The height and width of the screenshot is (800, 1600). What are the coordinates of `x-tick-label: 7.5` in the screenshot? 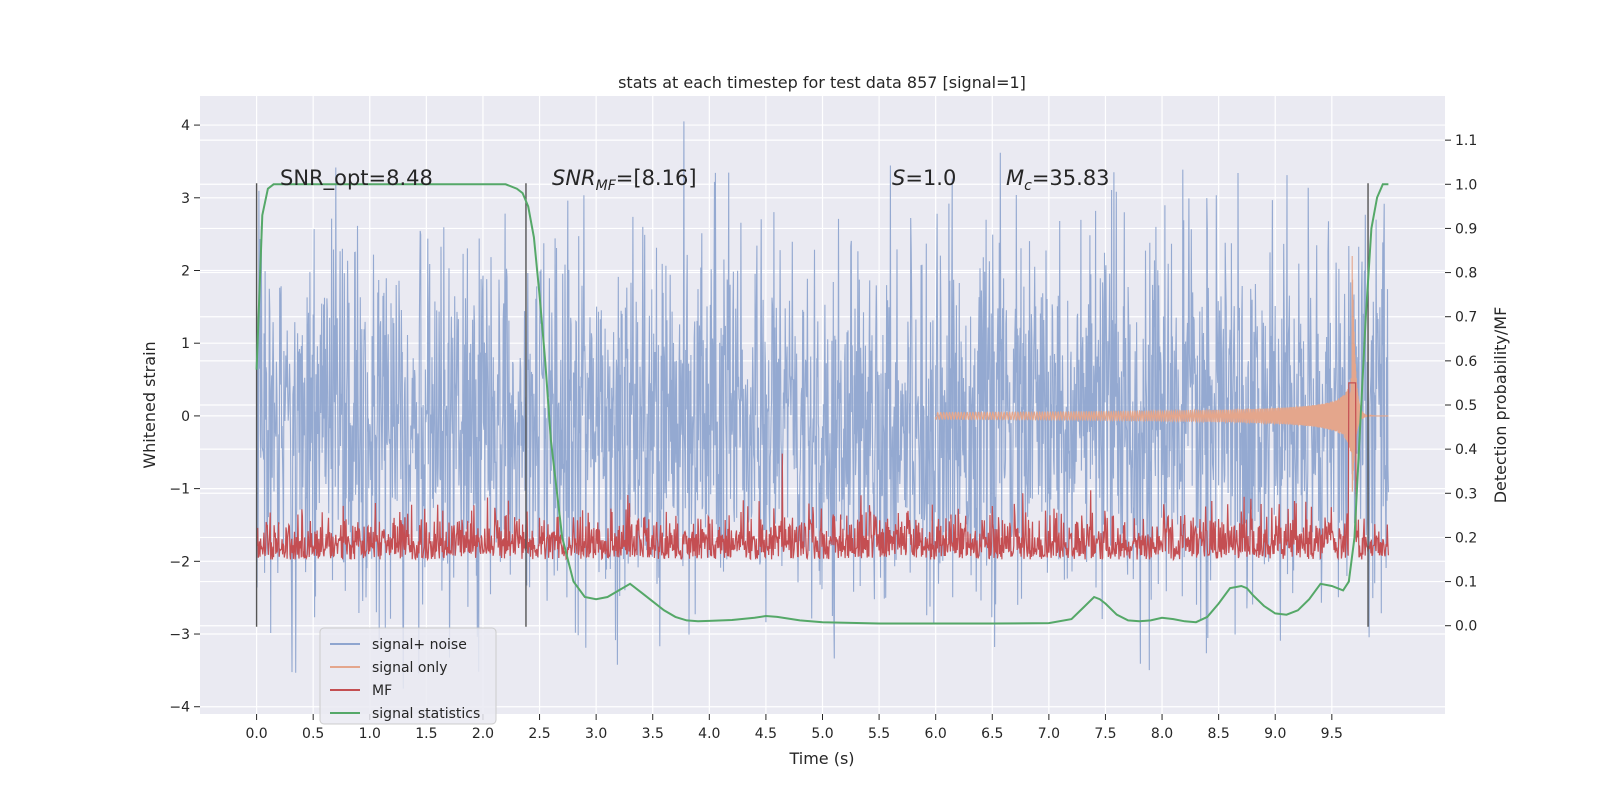 It's located at (1105, 734).